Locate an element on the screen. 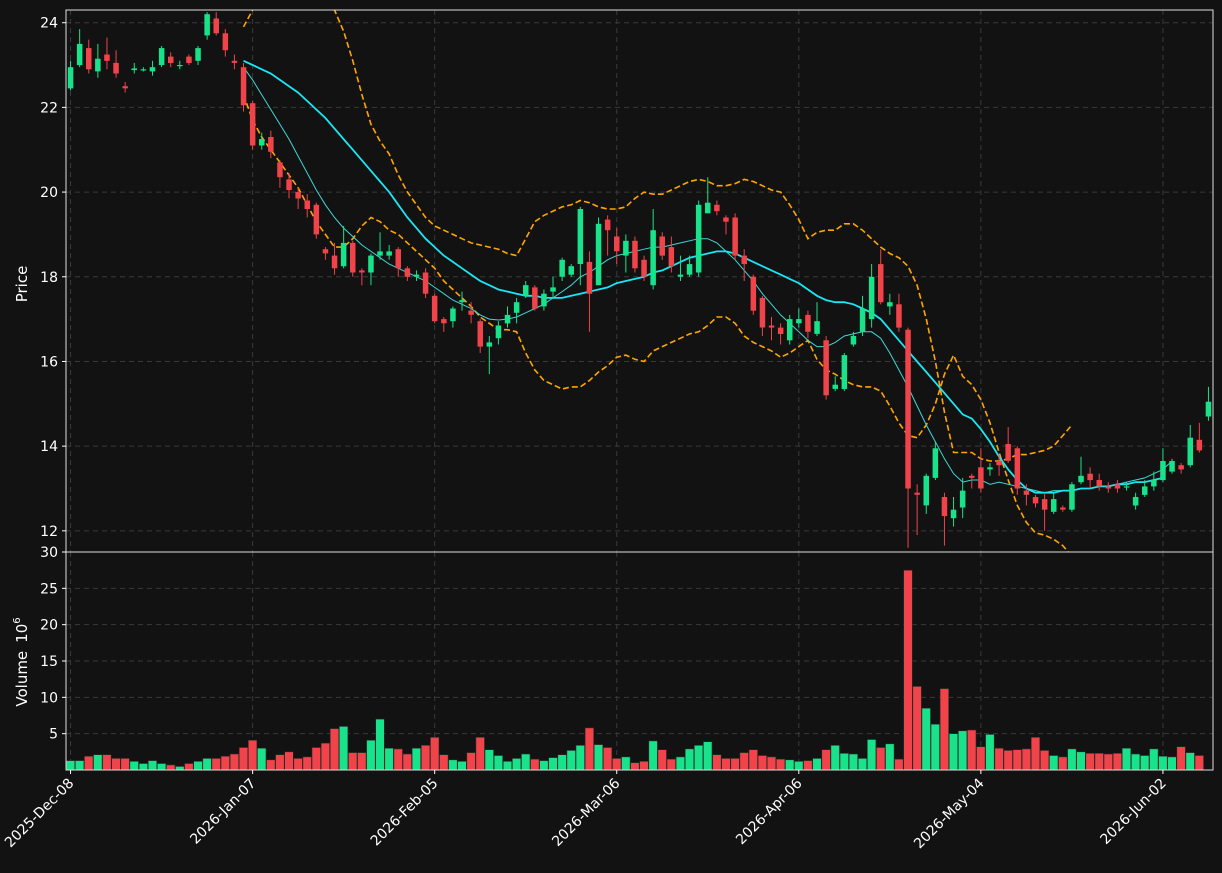 The height and width of the screenshot is (873, 1222). volume-tick-label: 20 is located at coordinates (49, 626).